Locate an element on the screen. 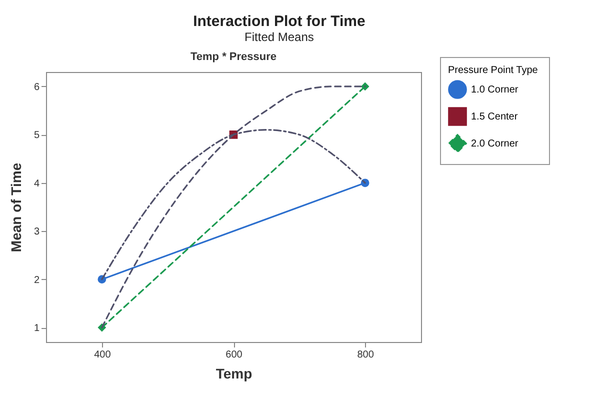 The image size is (610, 413). y-tick-label: 2 is located at coordinates (37, 280).